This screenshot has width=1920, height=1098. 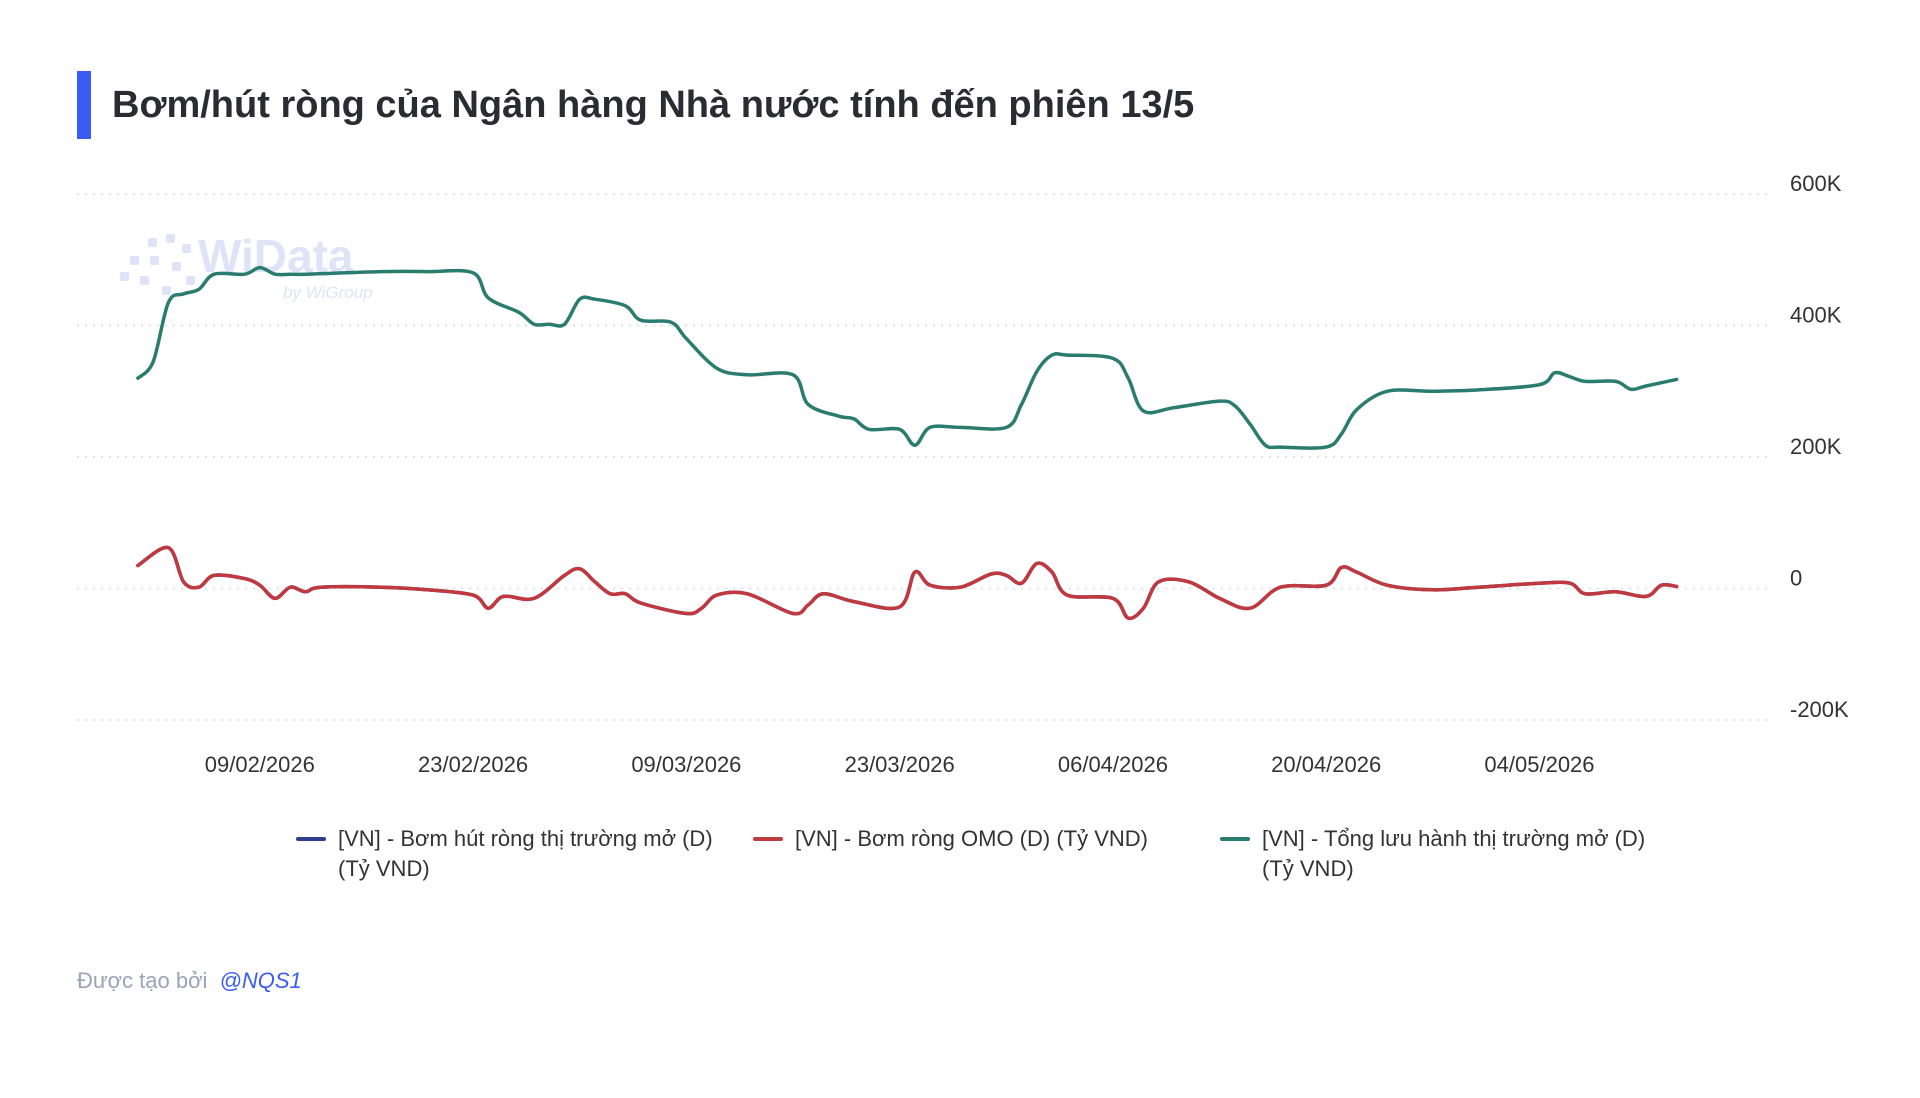 I want to click on legend-label-omo: [VN] - Bơm ròng OMO (D) (Tỷ VND), so click(x=971, y=838).